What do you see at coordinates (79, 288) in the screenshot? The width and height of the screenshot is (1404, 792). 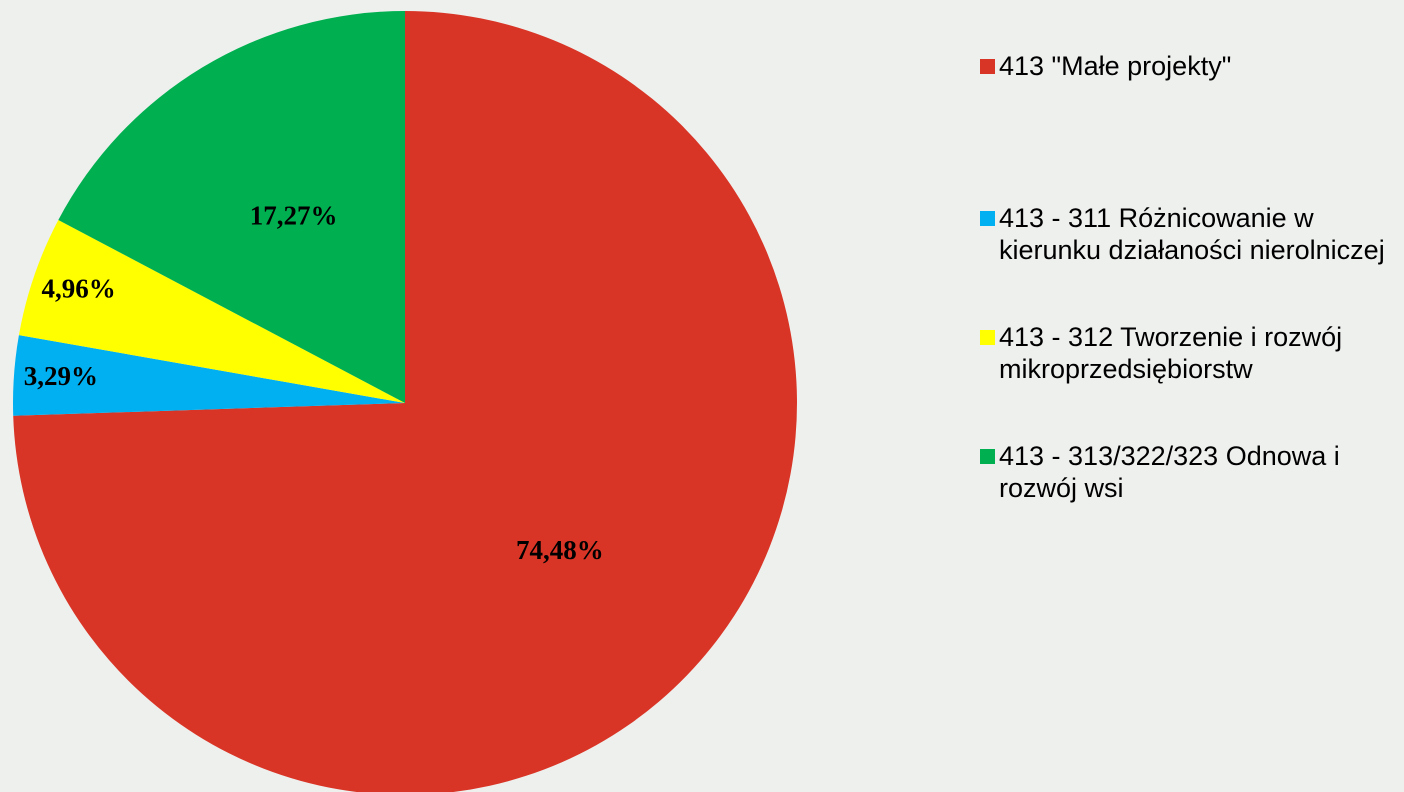 I see `data-label: 4,96%` at bounding box center [79, 288].